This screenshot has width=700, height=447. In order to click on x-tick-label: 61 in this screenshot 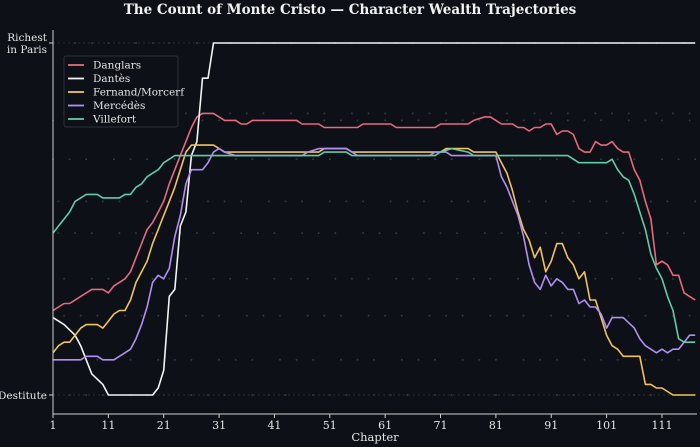, I will do `click(385, 425)`.